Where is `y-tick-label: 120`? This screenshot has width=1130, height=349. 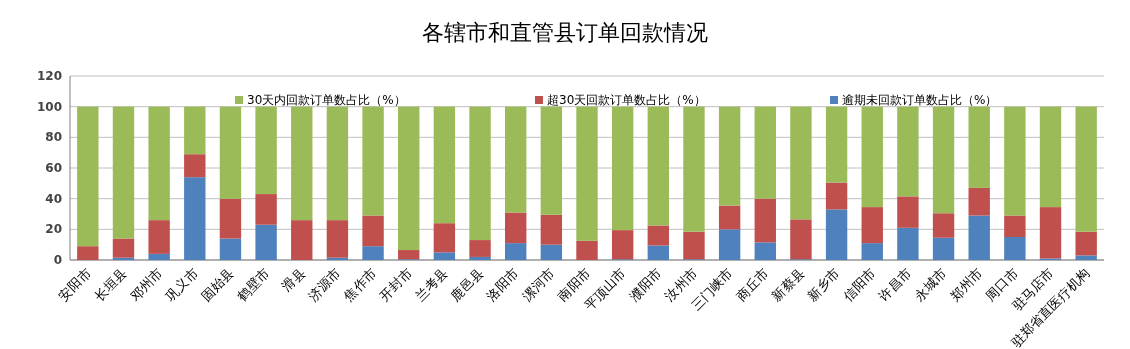
y-tick-label: 120 is located at coordinates (49, 76).